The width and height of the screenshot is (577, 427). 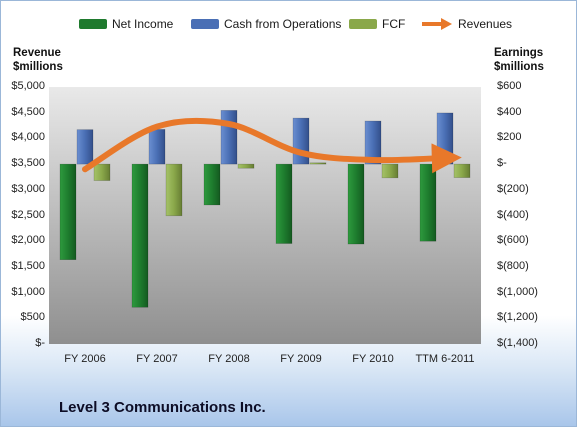 I want to click on y-axis-left-title-line: Revenue, so click(x=37, y=53).